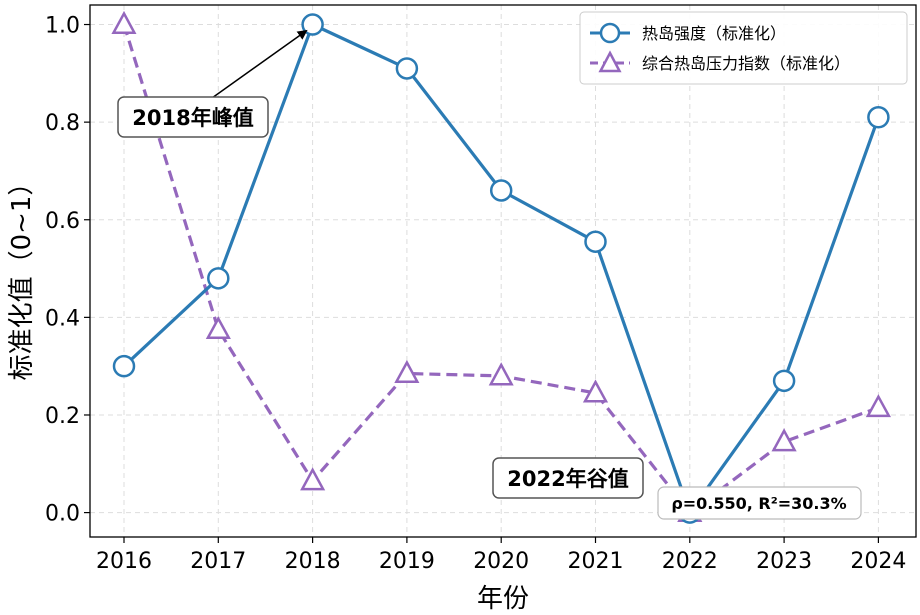 The image size is (920, 615). Describe the element at coordinates (313, 479) in the screenshot. I see `data-point-pressure-index-2018` at that location.